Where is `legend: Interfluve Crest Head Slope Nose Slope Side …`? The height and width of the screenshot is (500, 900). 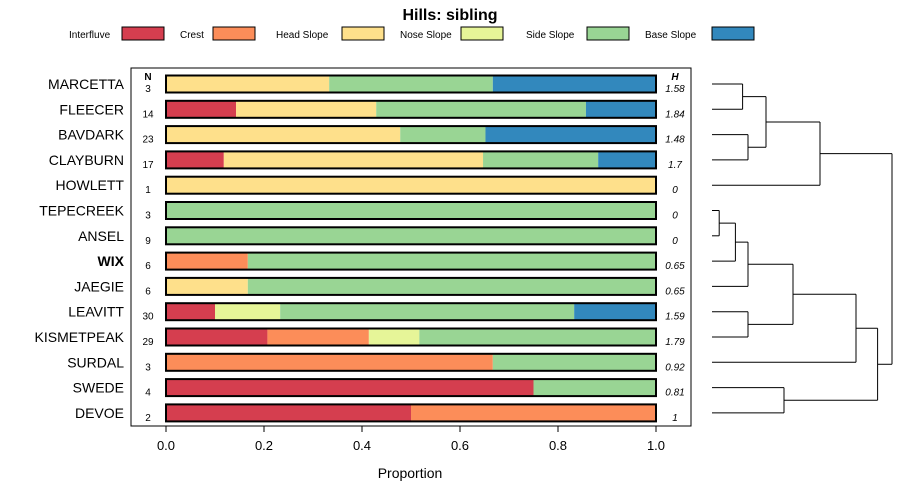
legend: Interfluve Crest Head Slope Nose Slope Side … is located at coordinates (412, 33).